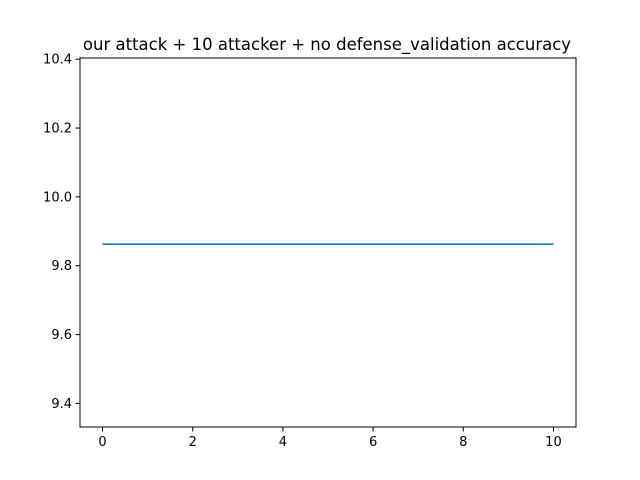 The width and height of the screenshot is (640, 480). I want to click on x-tick-label: 10, so click(553, 442).